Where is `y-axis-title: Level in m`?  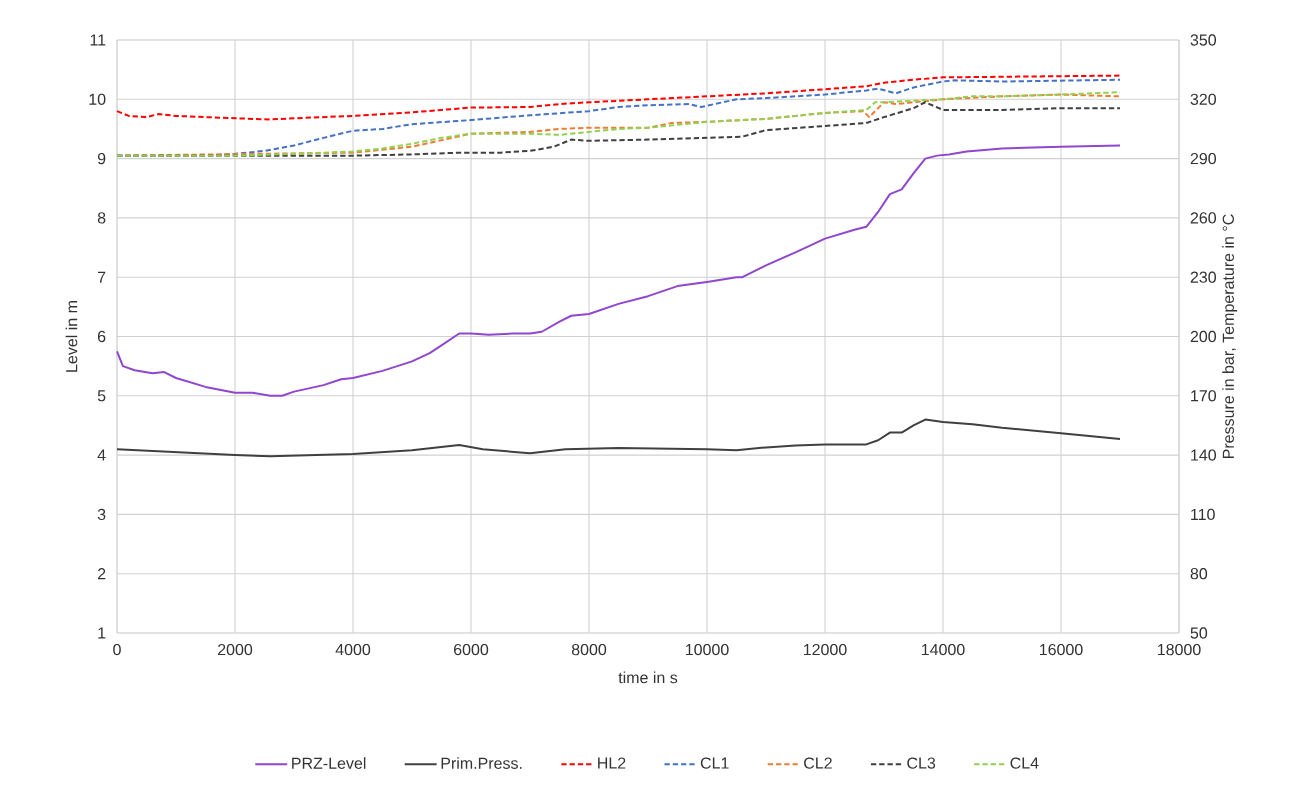 y-axis-title: Level in m is located at coordinates (71, 336).